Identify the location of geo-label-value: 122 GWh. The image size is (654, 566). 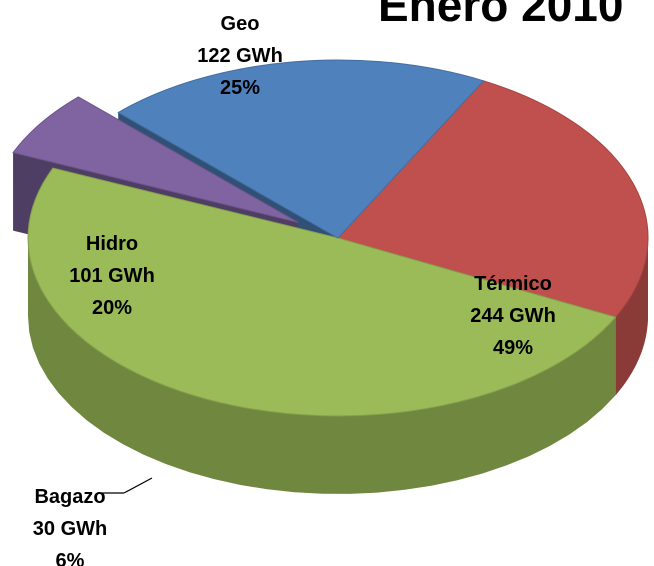
(240, 56).